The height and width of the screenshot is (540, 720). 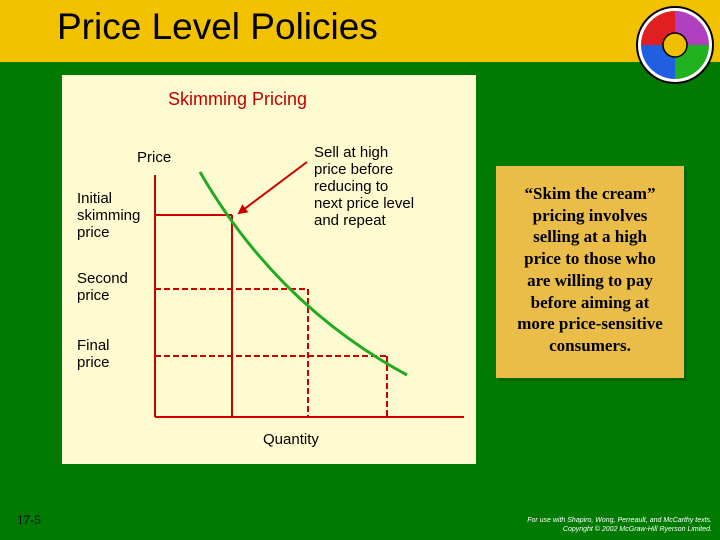 What do you see at coordinates (102, 278) in the screenshot?
I see `second-price-label-line1: Second` at bounding box center [102, 278].